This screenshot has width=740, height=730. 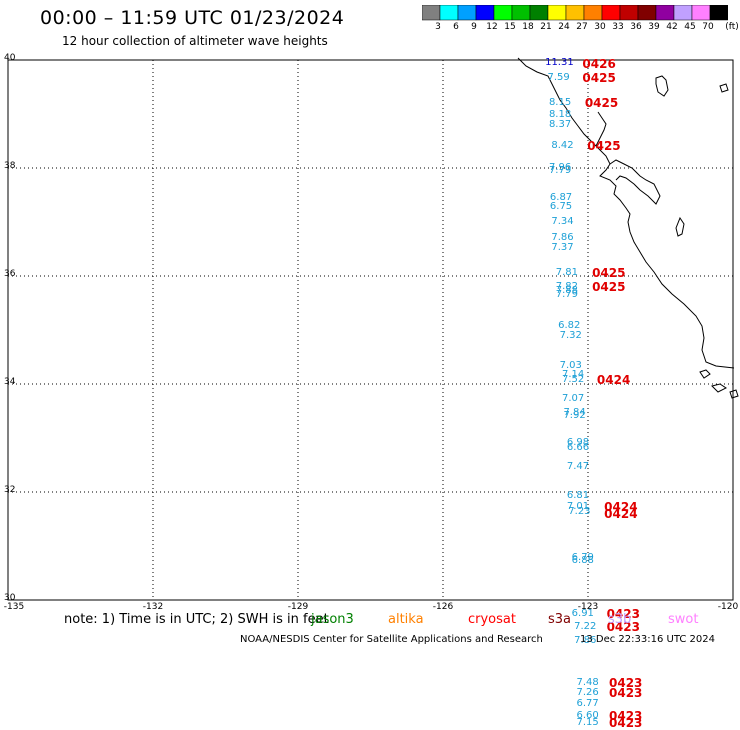 I want to click on page-title: 00:00 – 11:59 UTC 01/23/2024, so click(x=192, y=18).